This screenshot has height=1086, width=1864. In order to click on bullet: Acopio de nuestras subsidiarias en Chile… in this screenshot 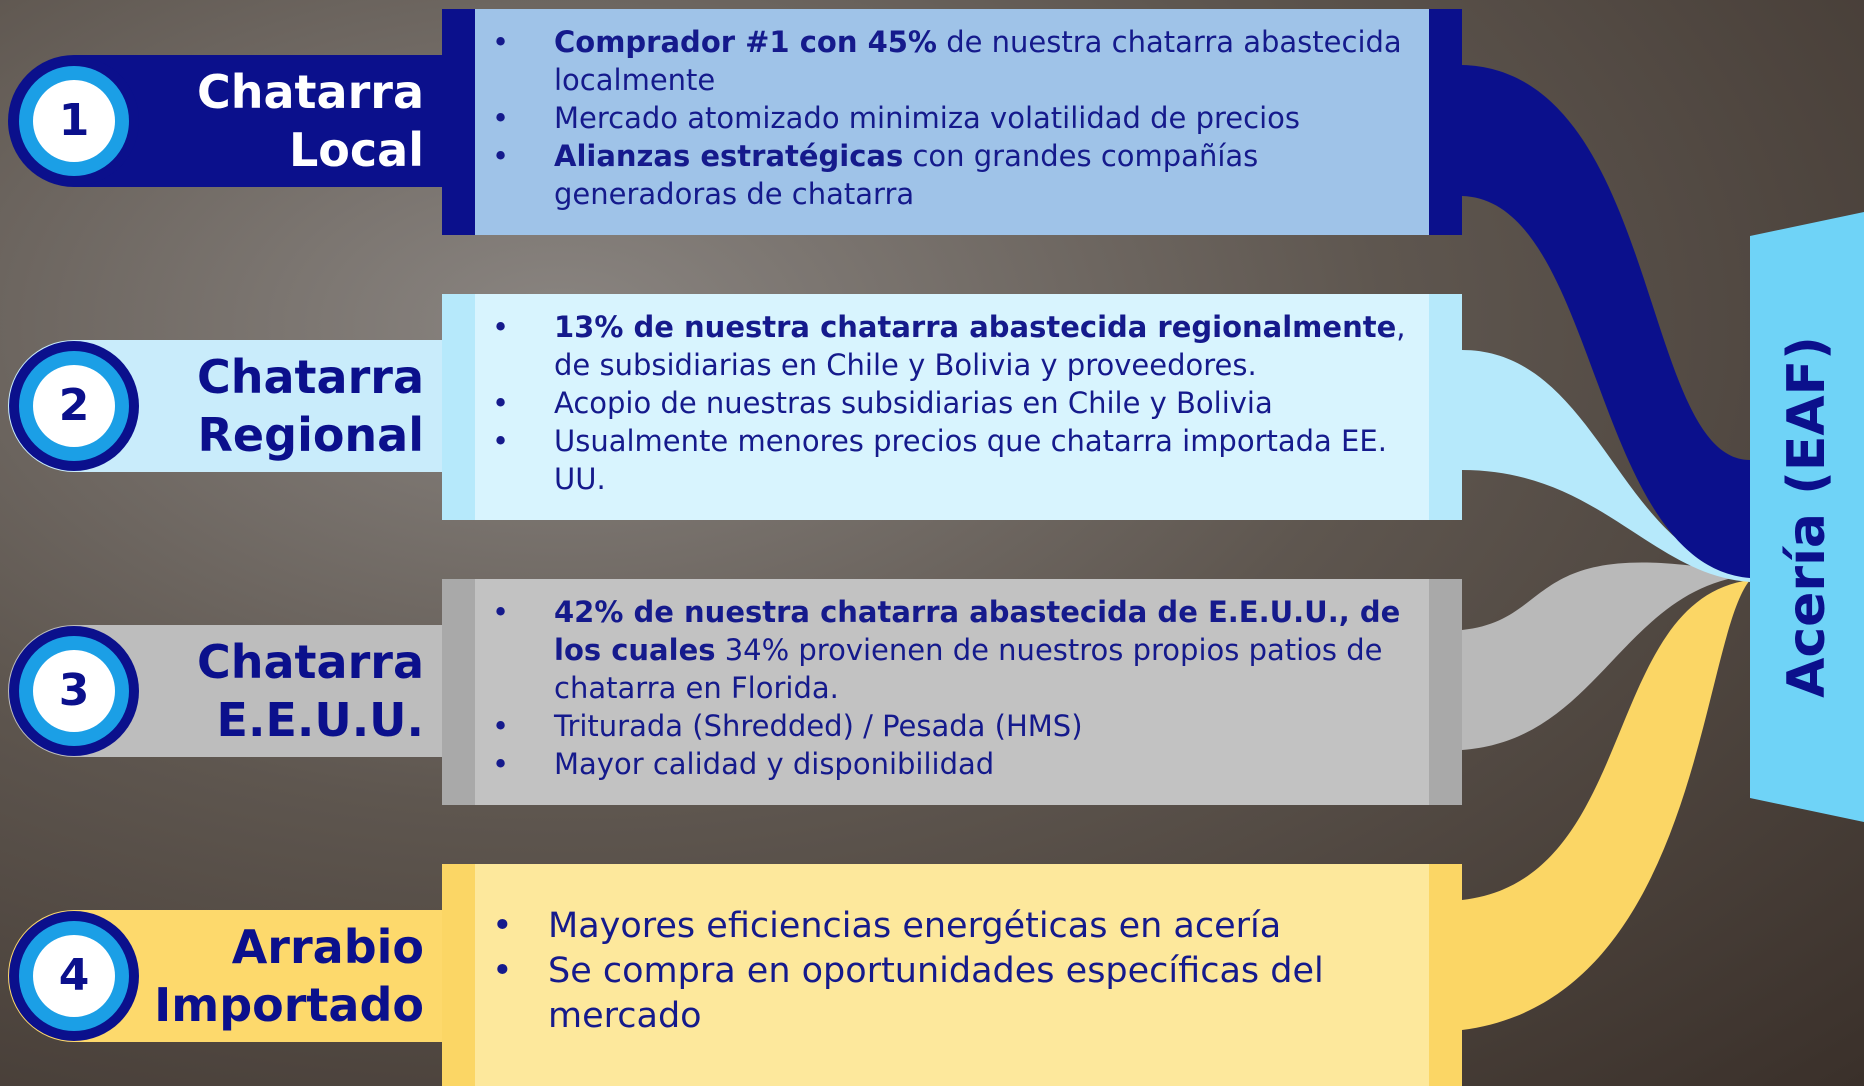, I will do `click(957, 403)`.